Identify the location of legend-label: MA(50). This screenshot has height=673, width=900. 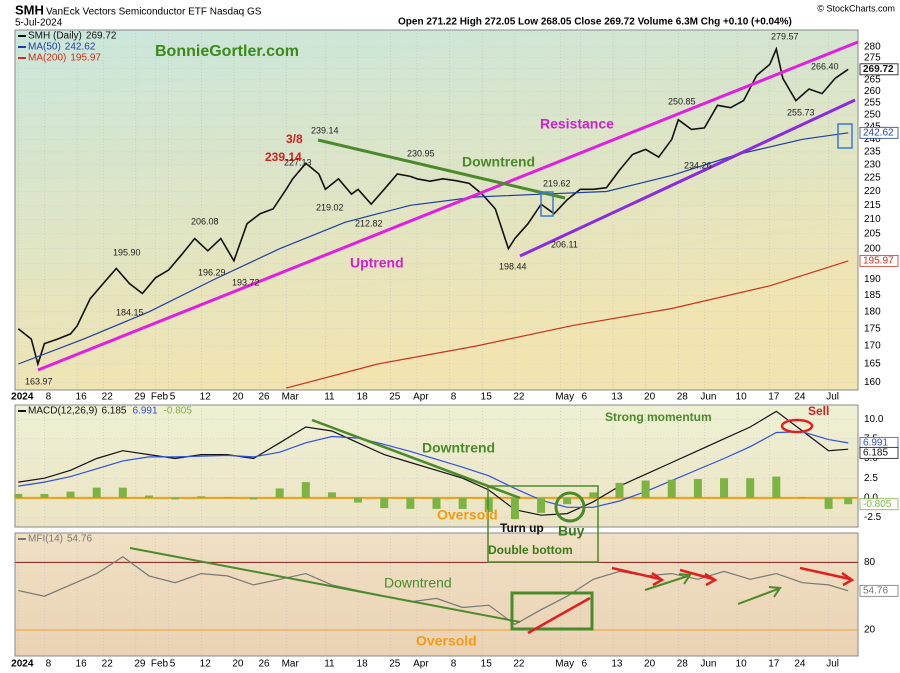
(44, 47).